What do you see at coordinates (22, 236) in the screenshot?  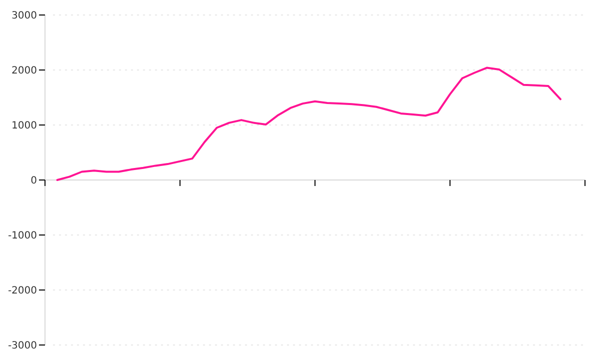 I see `y-tick-label: -1000` at bounding box center [22, 236].